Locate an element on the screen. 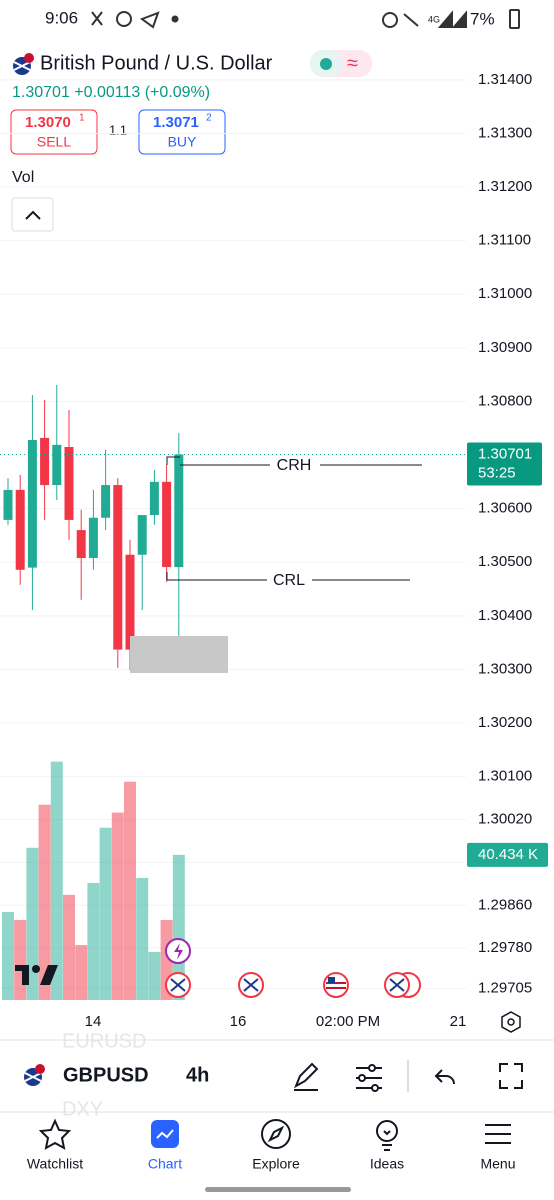  sell-label: SELL is located at coordinates (54, 142).